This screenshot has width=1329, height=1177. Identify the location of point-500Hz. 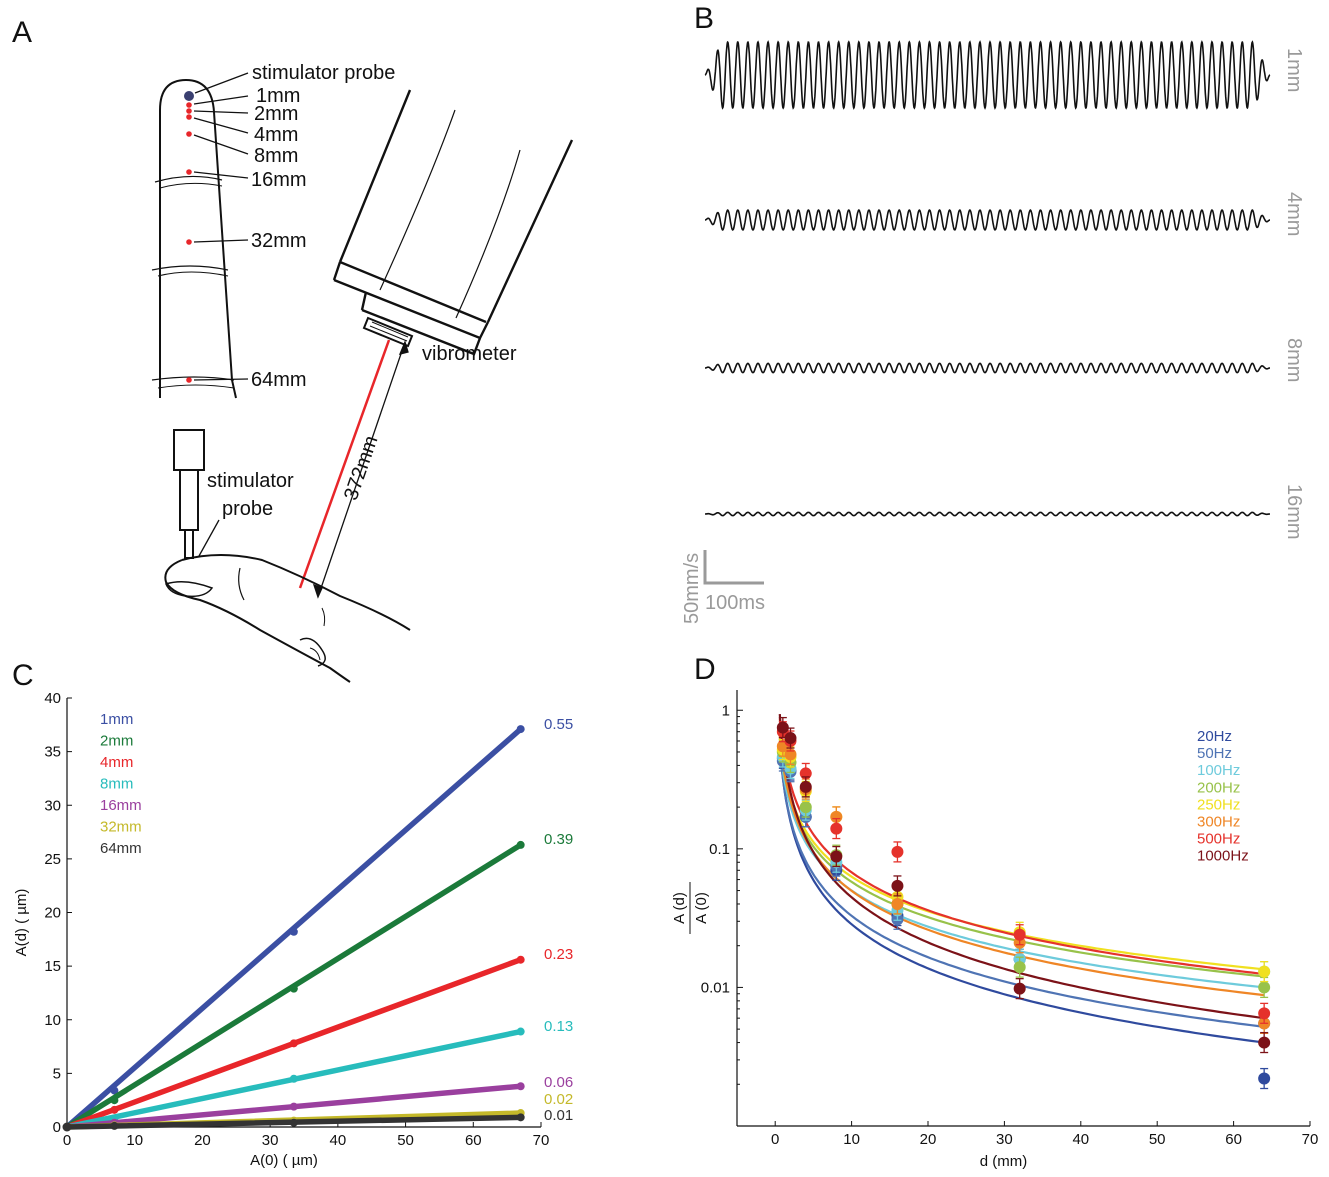
(836, 828).